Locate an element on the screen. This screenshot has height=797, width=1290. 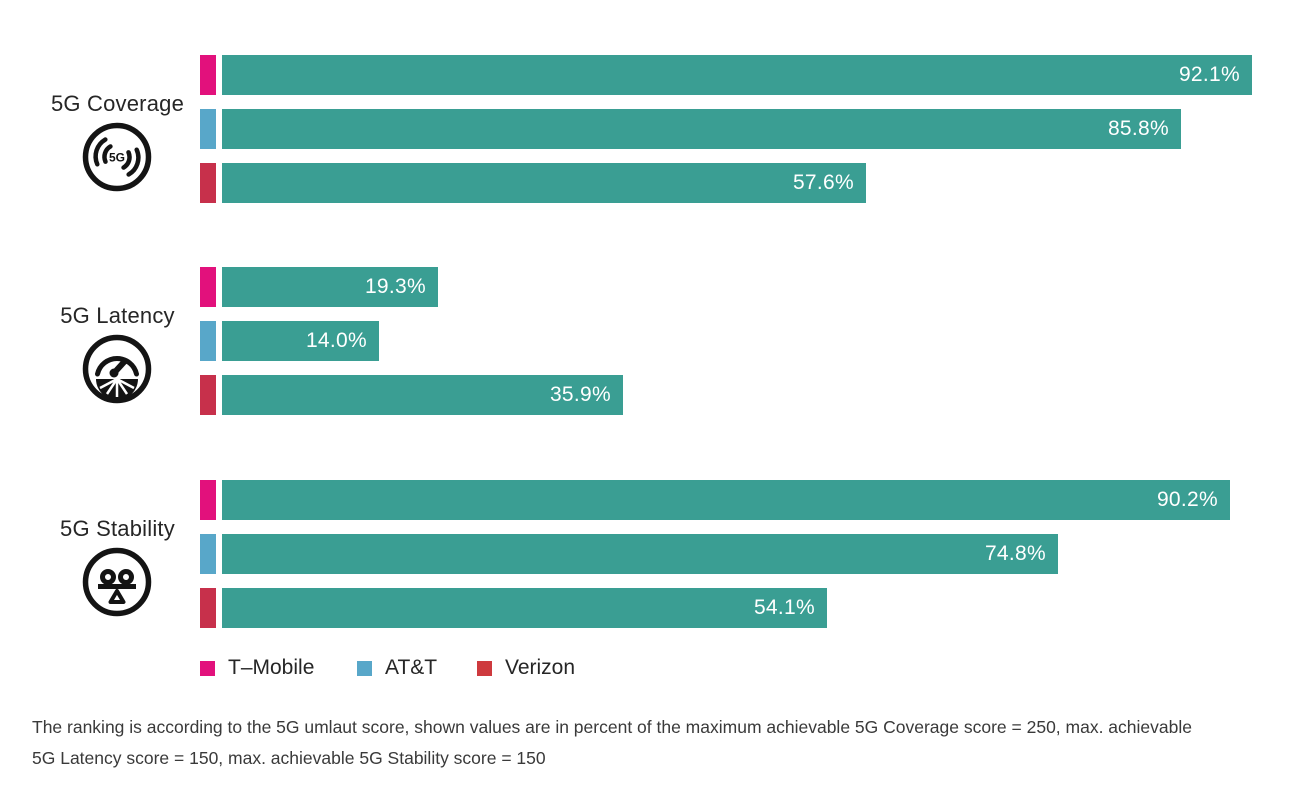
legend-item-att: AT&T is located at coordinates (397, 668).